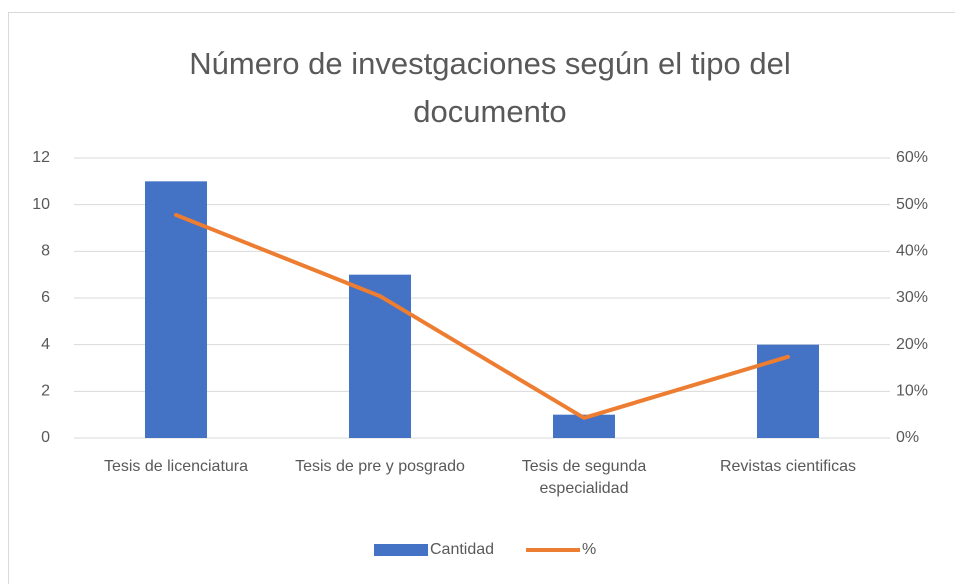 The width and height of the screenshot is (955, 584). What do you see at coordinates (176, 466) in the screenshot?
I see `x-tick-label: Tesis de licenciatura` at bounding box center [176, 466].